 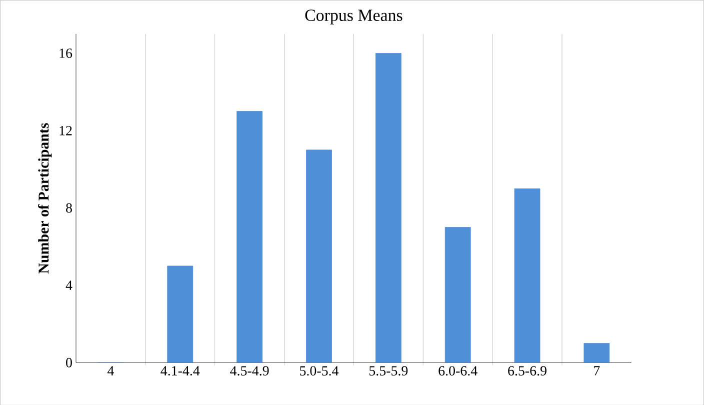 I want to click on y-tick-label: 12, so click(x=66, y=131).